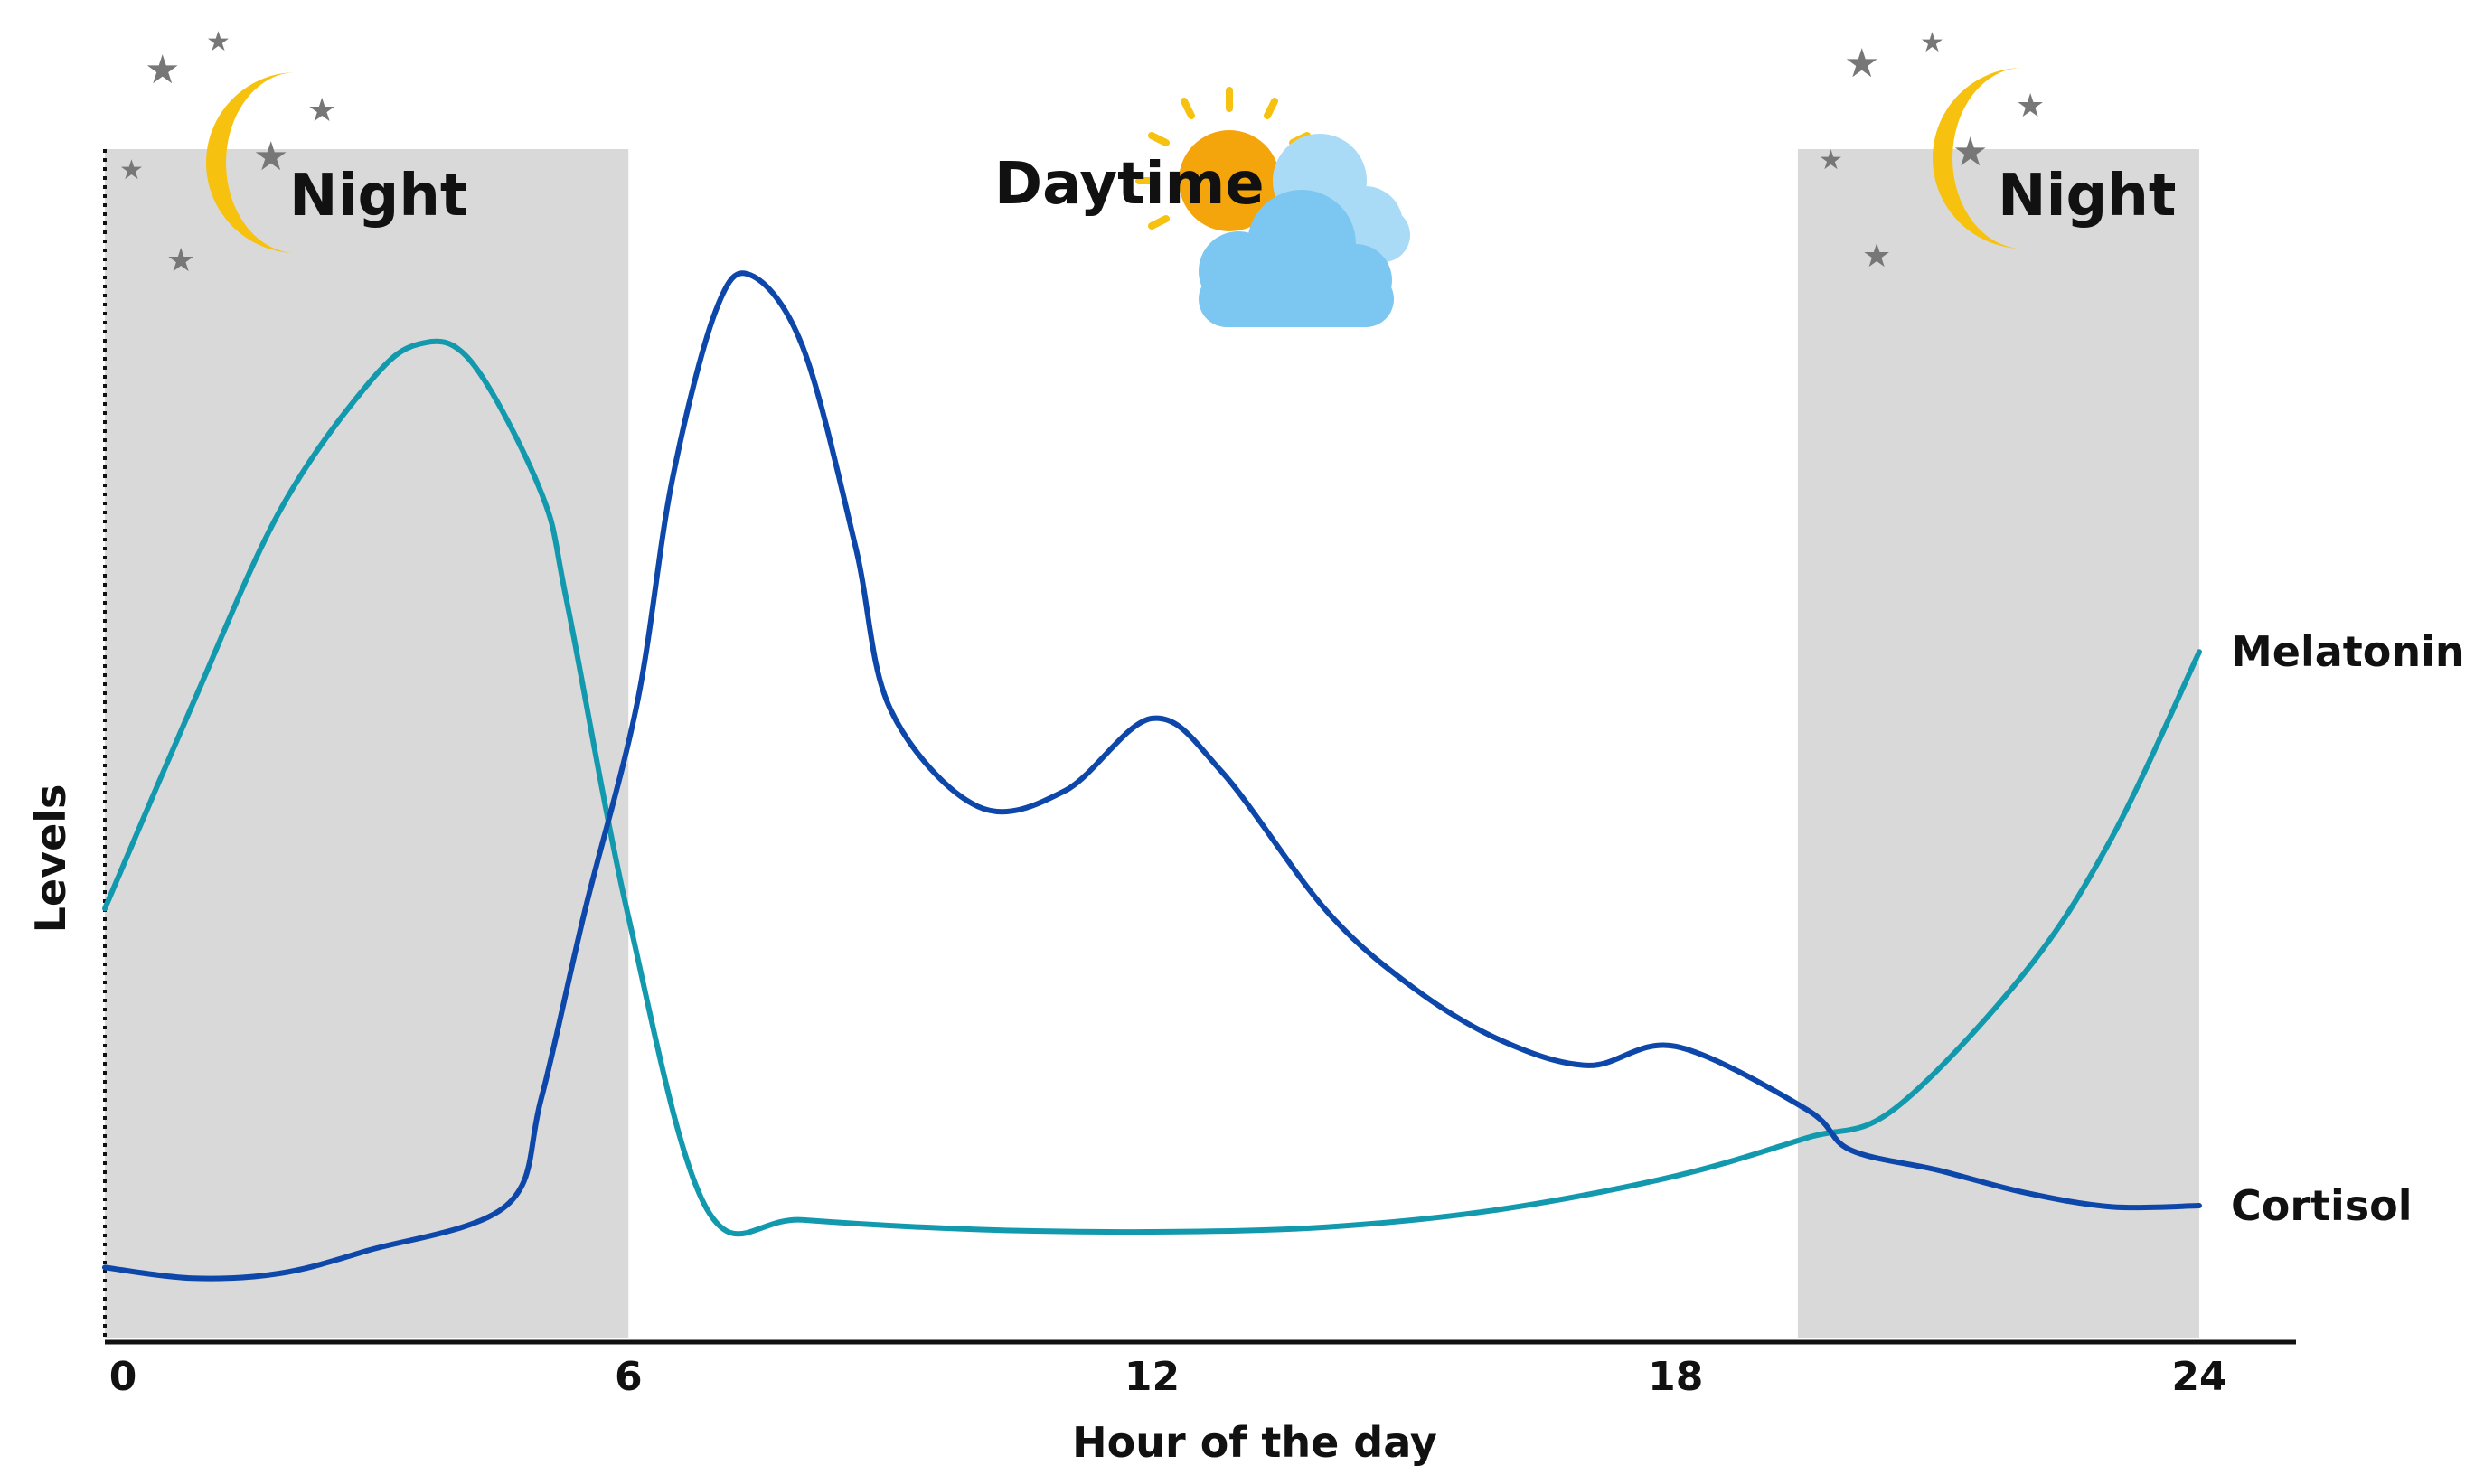 Image resolution: width=2484 pixels, height=1484 pixels. I want to click on series-label-cortisol: Cortisol, so click(2322, 1206).